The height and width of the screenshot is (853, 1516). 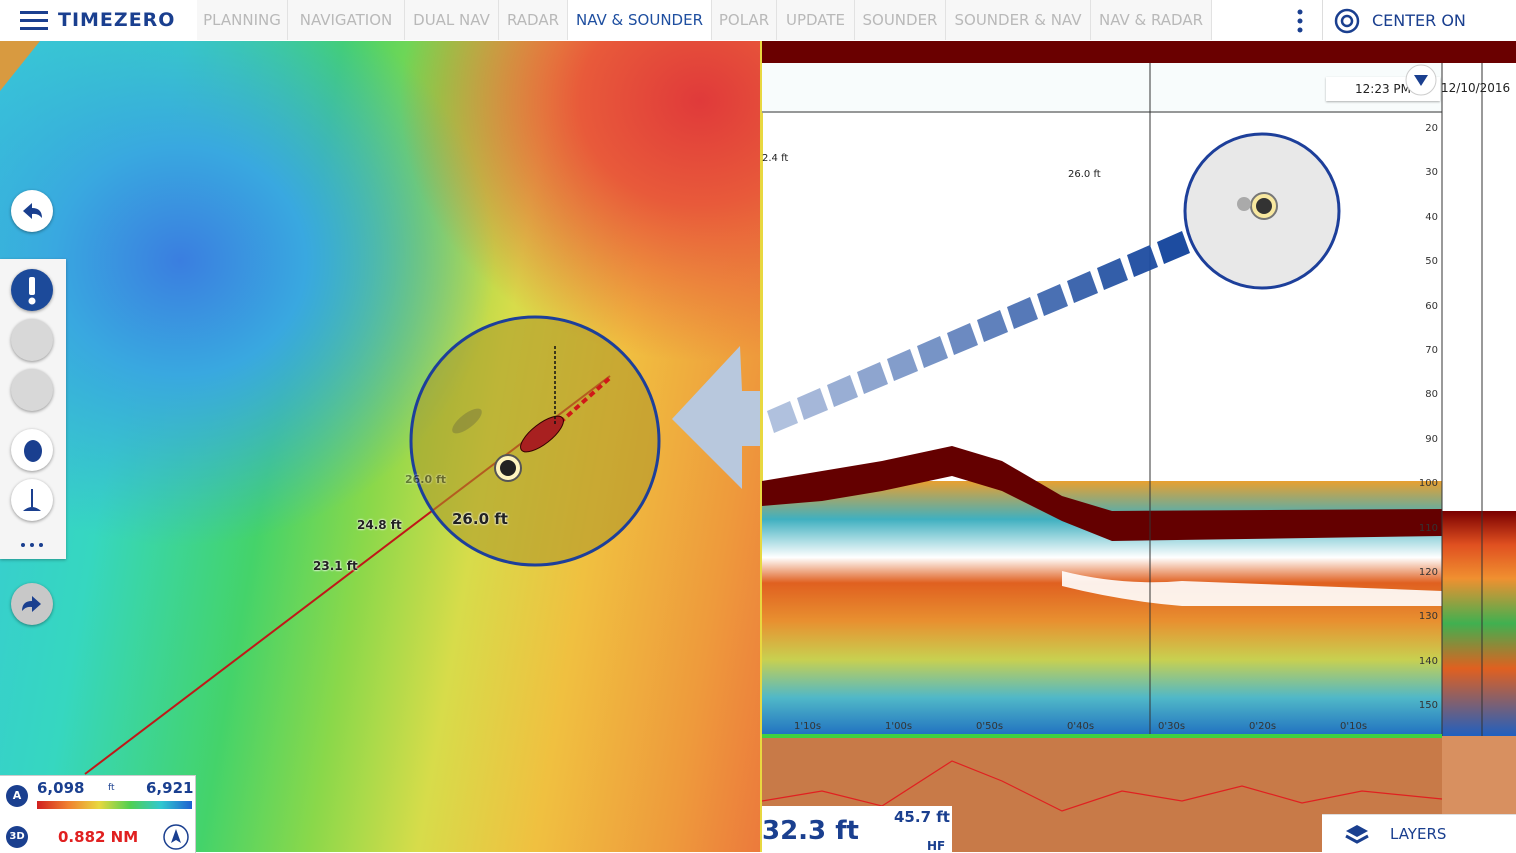 What do you see at coordinates (452, 20) in the screenshot?
I see `tab: DUAL NAV` at bounding box center [452, 20].